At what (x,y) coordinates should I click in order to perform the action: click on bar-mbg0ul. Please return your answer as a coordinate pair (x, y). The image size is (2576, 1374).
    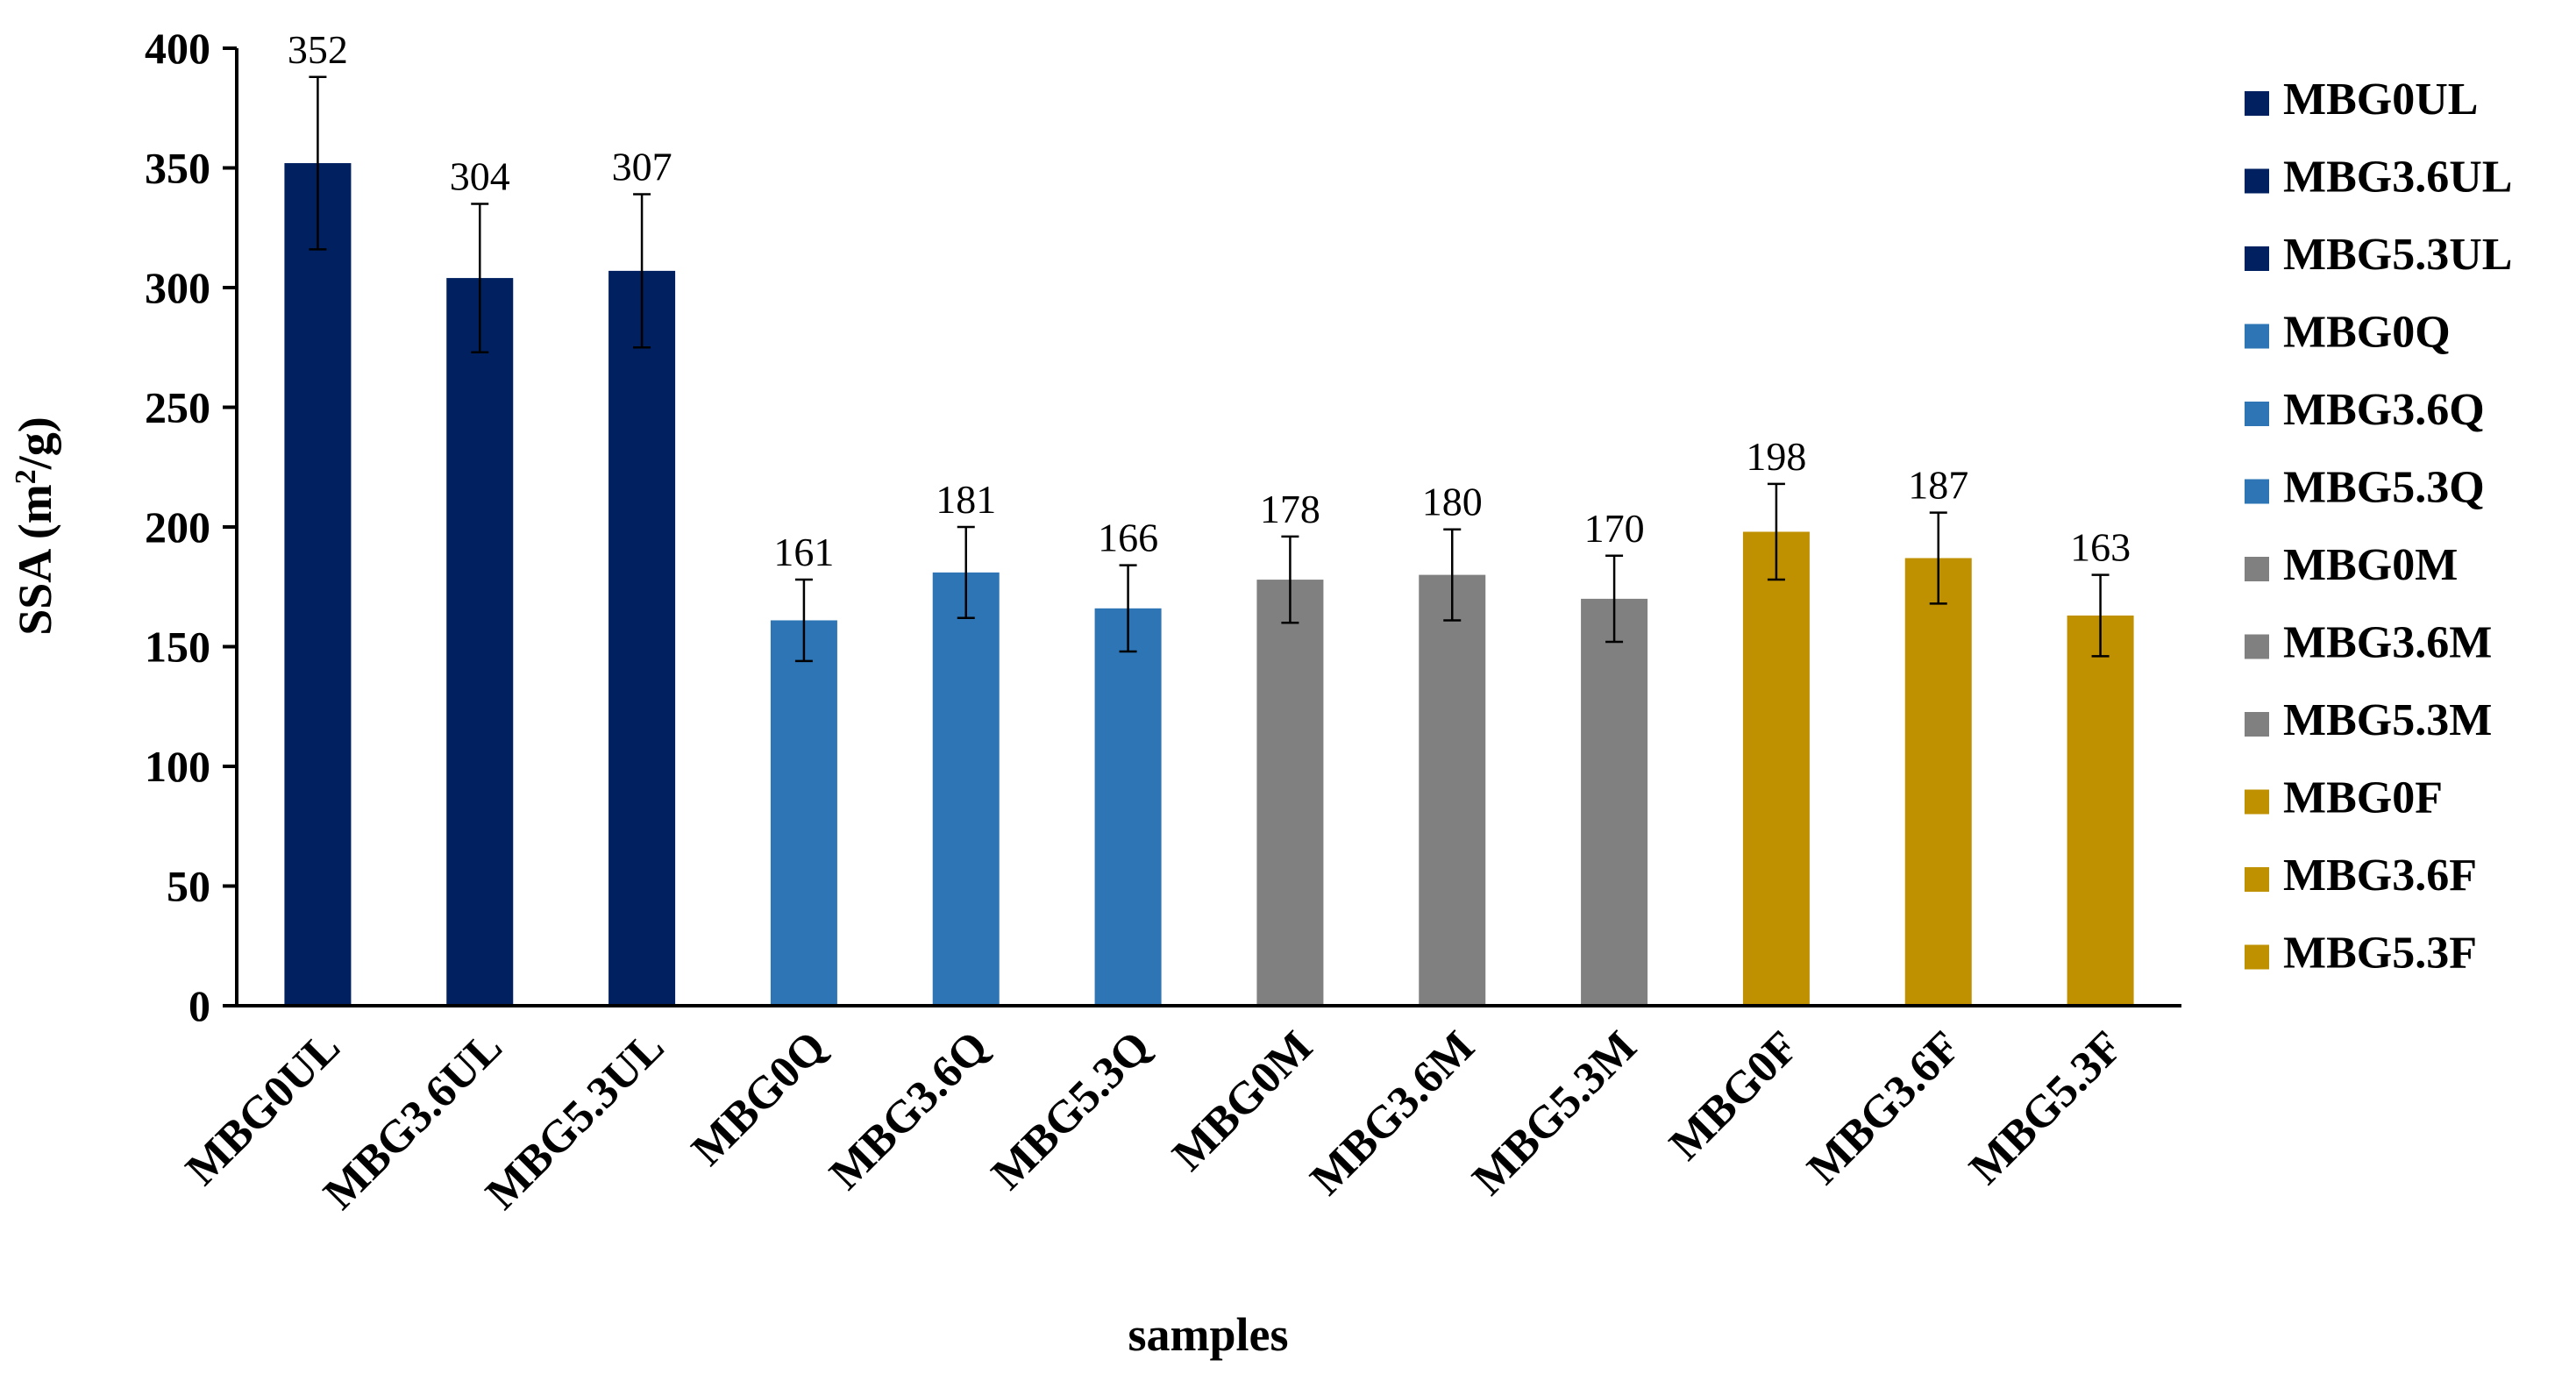
    Looking at the image, I should click on (318, 585).